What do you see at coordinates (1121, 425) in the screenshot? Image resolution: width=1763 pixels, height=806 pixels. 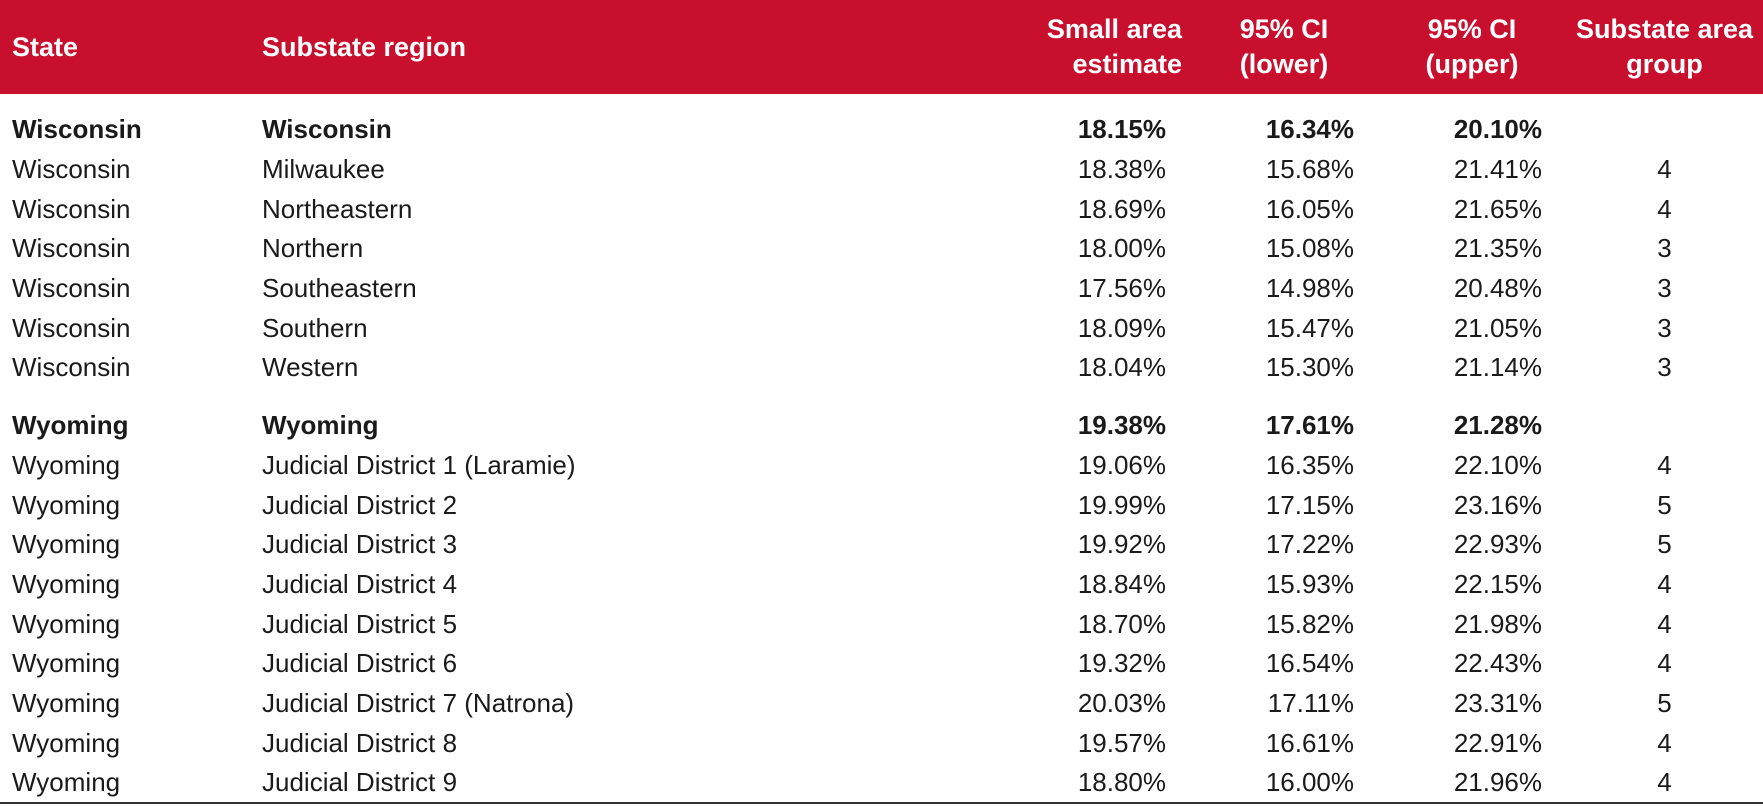 I see `cell-estimate: 19.38%` at bounding box center [1121, 425].